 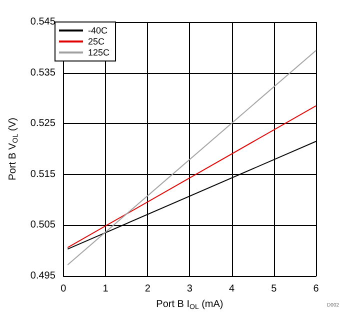 I want to click on y-tick-label: 0.515, so click(x=43, y=174).